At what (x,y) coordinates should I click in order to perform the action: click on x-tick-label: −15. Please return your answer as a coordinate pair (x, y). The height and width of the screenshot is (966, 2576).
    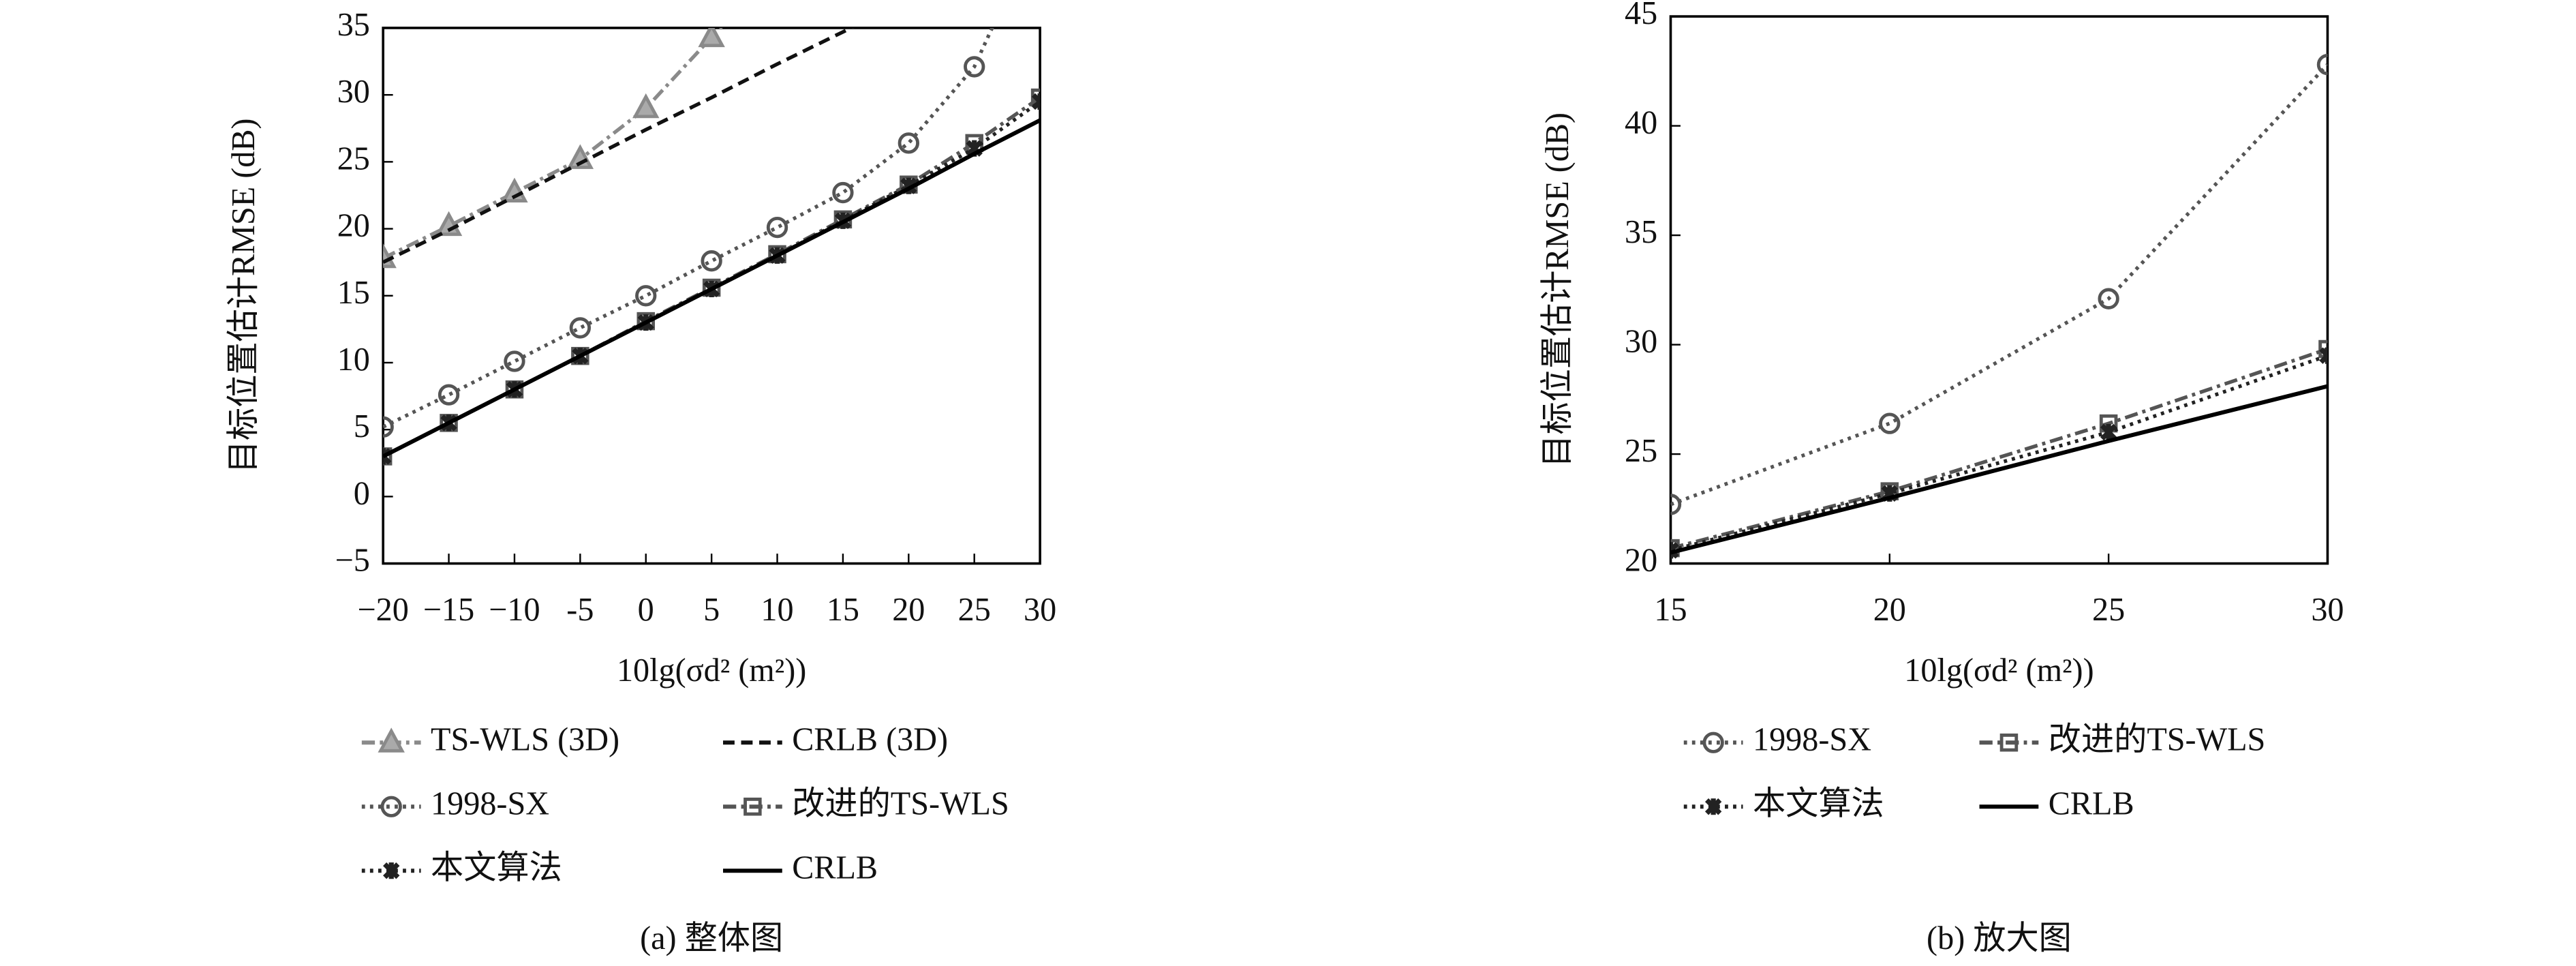
    Looking at the image, I should click on (448, 610).